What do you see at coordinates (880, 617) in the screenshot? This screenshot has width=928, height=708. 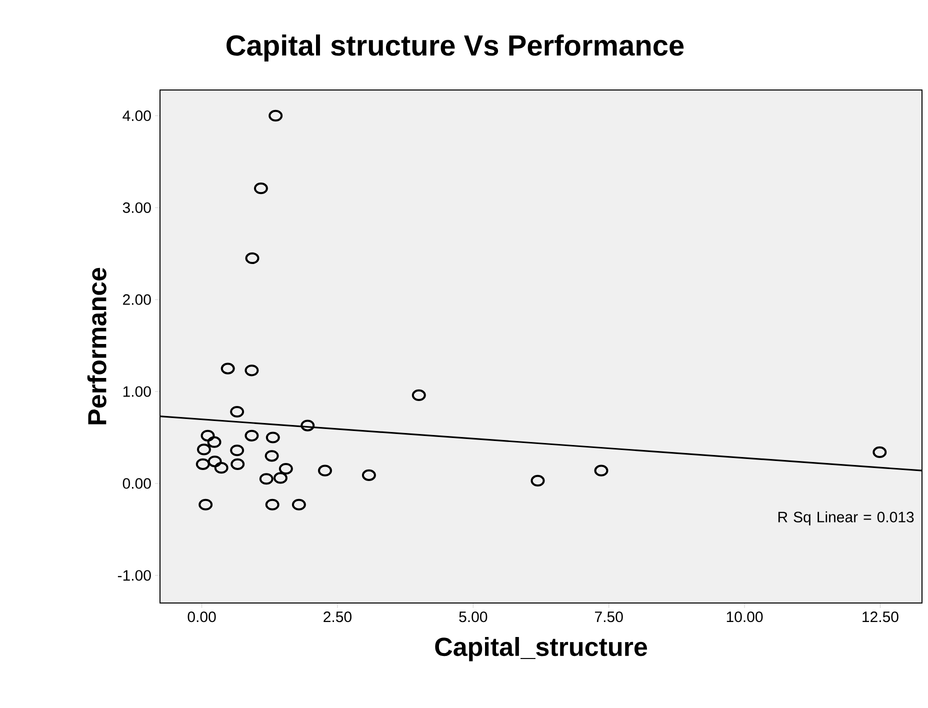 I see `x-tick-label: 12.50` at bounding box center [880, 617].